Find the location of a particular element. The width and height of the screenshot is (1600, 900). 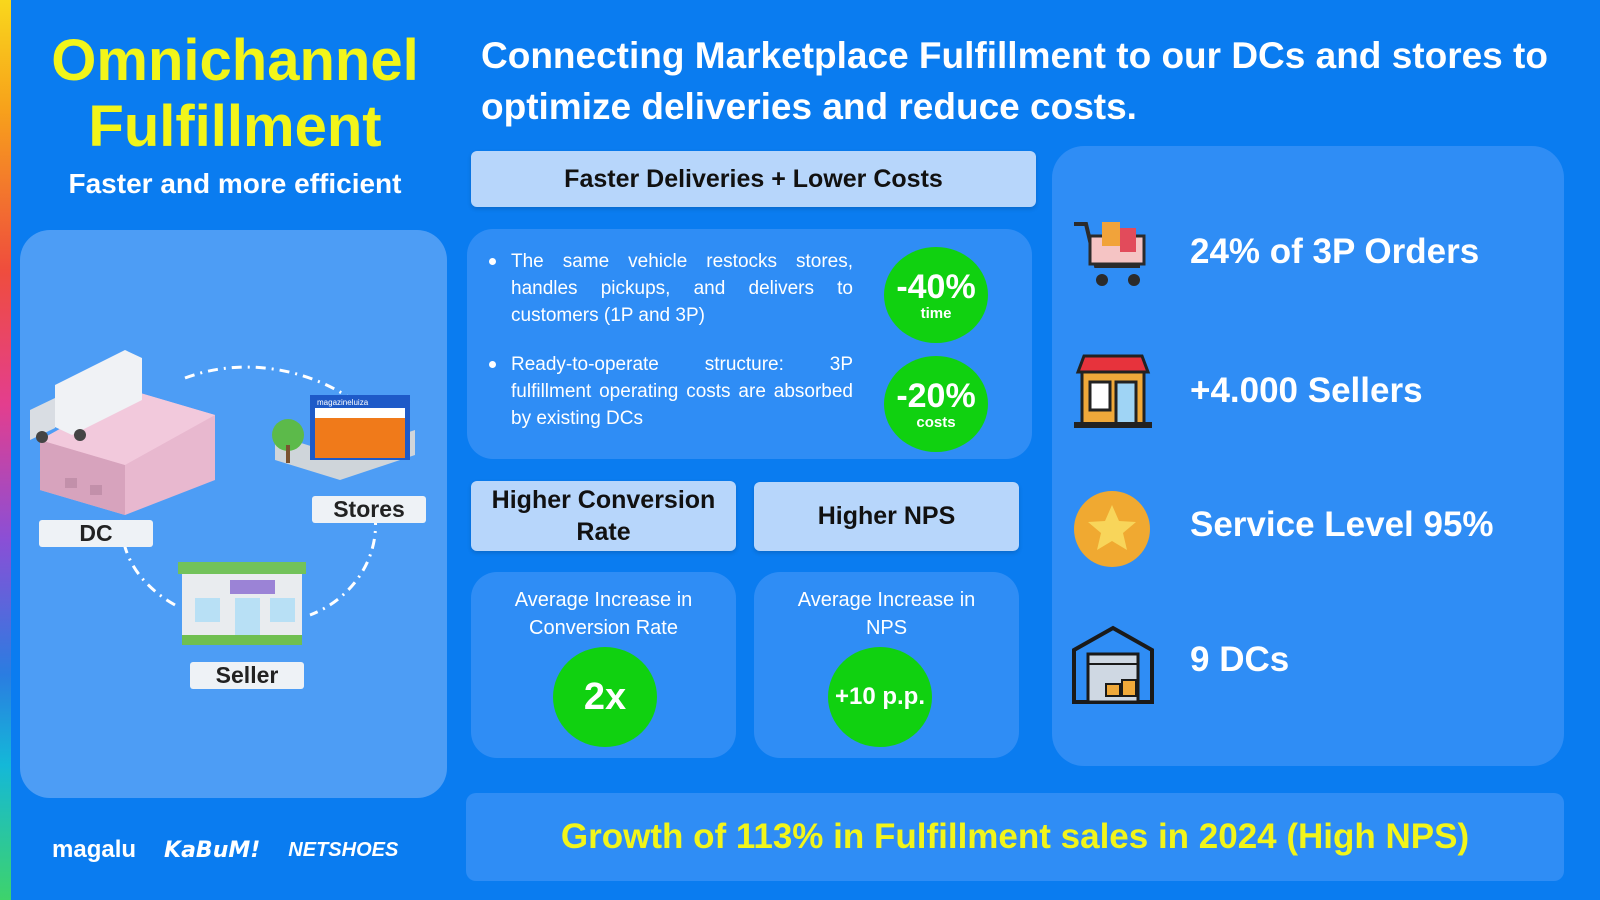

time-reduction-unit: time is located at coordinates (936, 313).